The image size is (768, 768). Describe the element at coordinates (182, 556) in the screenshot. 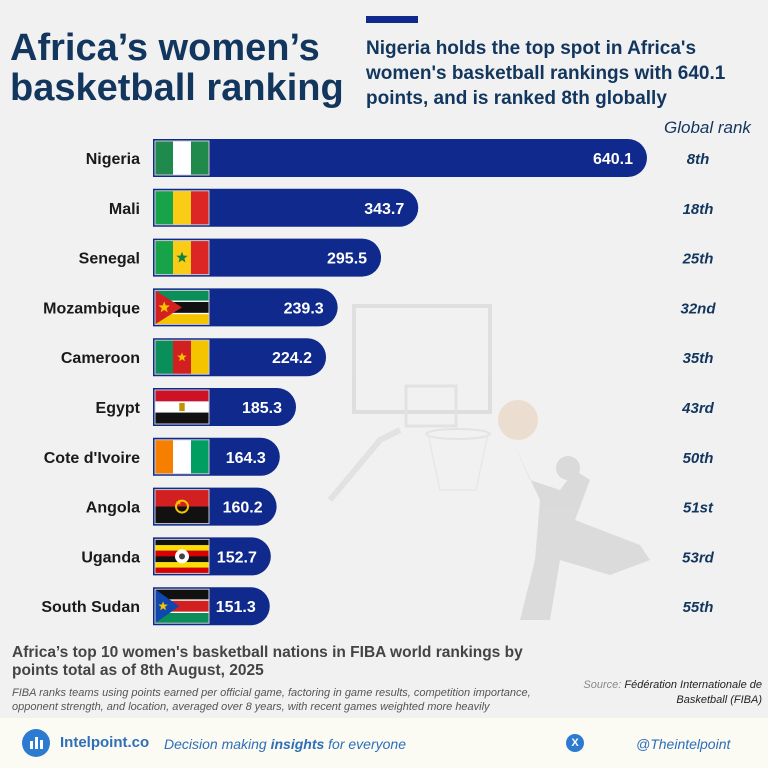

I see `uganda-flag` at that location.